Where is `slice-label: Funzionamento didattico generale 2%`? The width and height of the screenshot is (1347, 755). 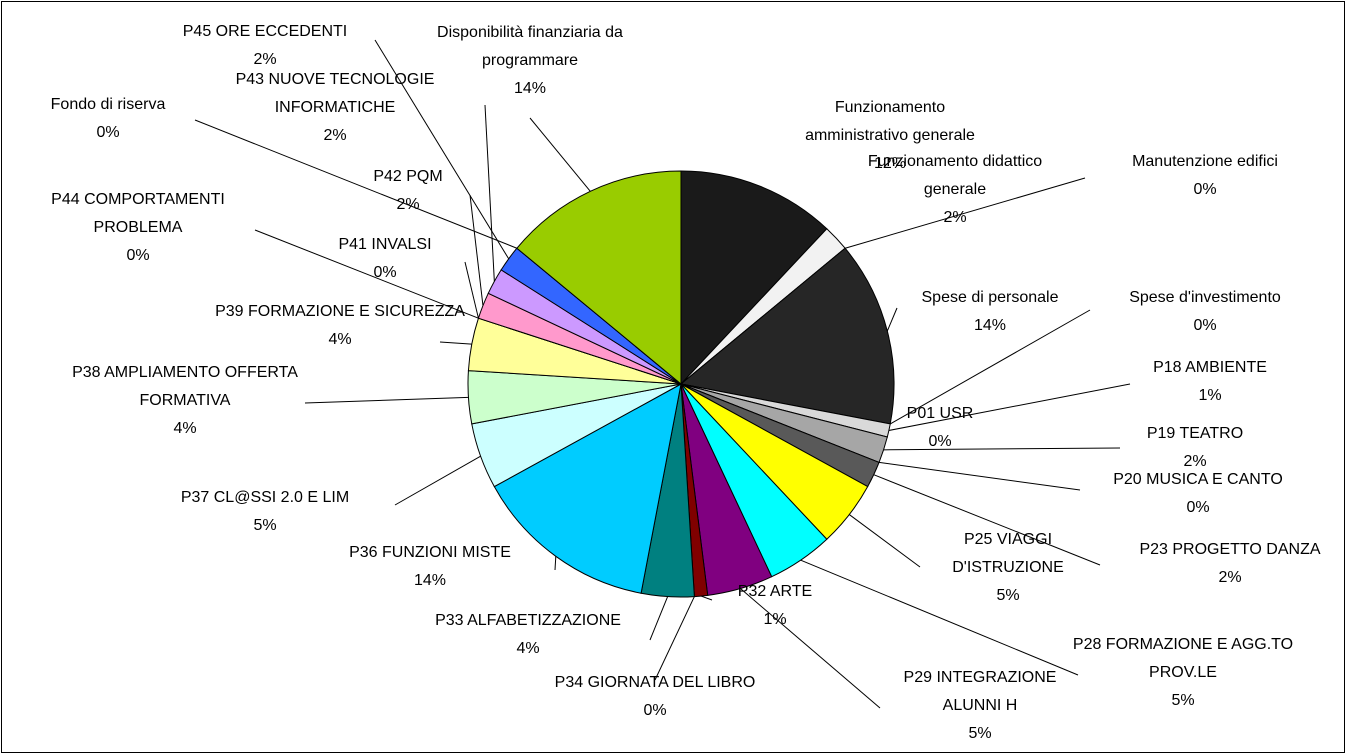 slice-label: Funzionamento didattico generale 2% is located at coordinates (955, 190).